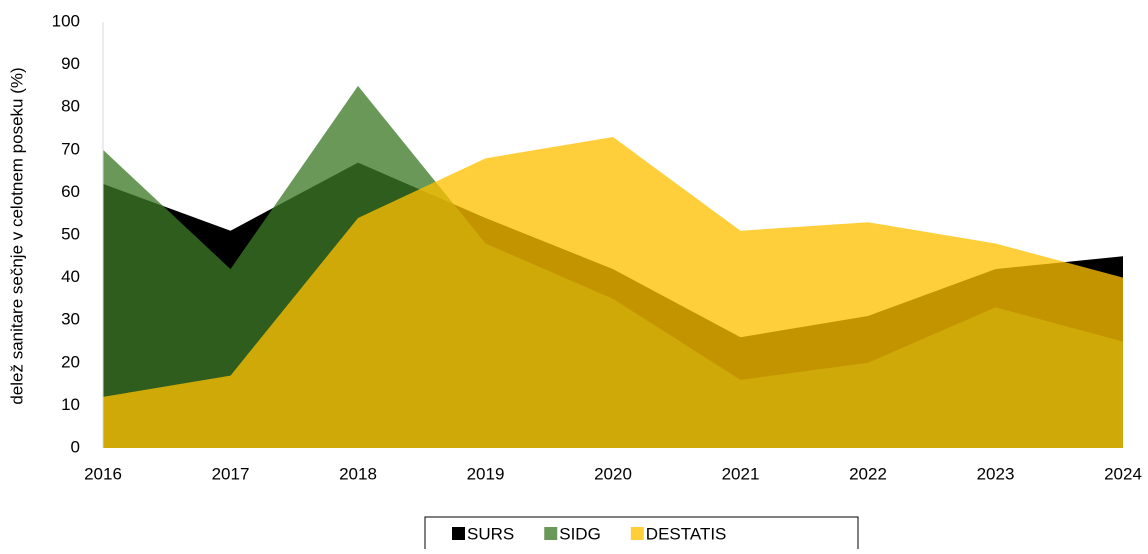  Describe the element at coordinates (70, 276) in the screenshot. I see `y-tick-label: 40` at that location.